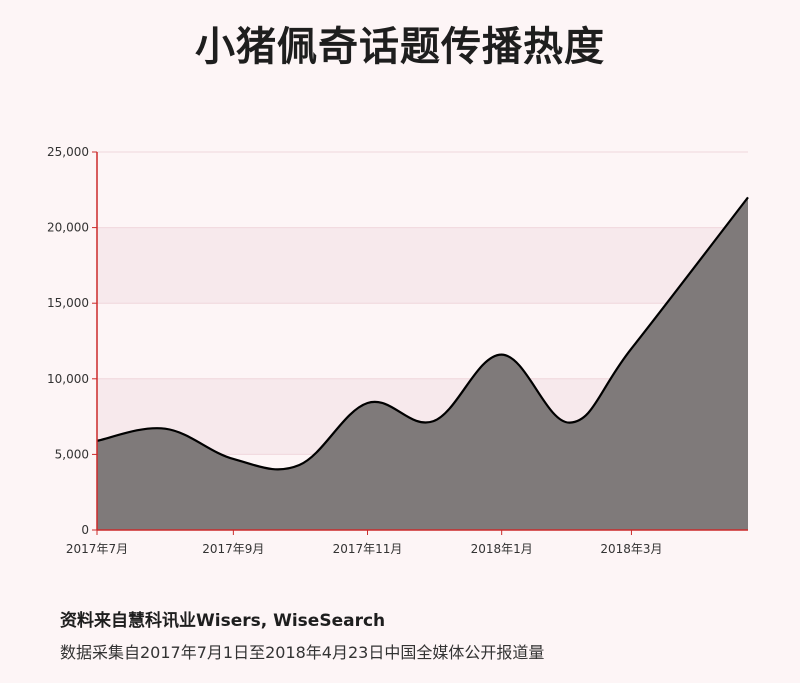  Describe the element at coordinates (68, 228) in the screenshot. I see `y-tick-label: 20,000` at that location.